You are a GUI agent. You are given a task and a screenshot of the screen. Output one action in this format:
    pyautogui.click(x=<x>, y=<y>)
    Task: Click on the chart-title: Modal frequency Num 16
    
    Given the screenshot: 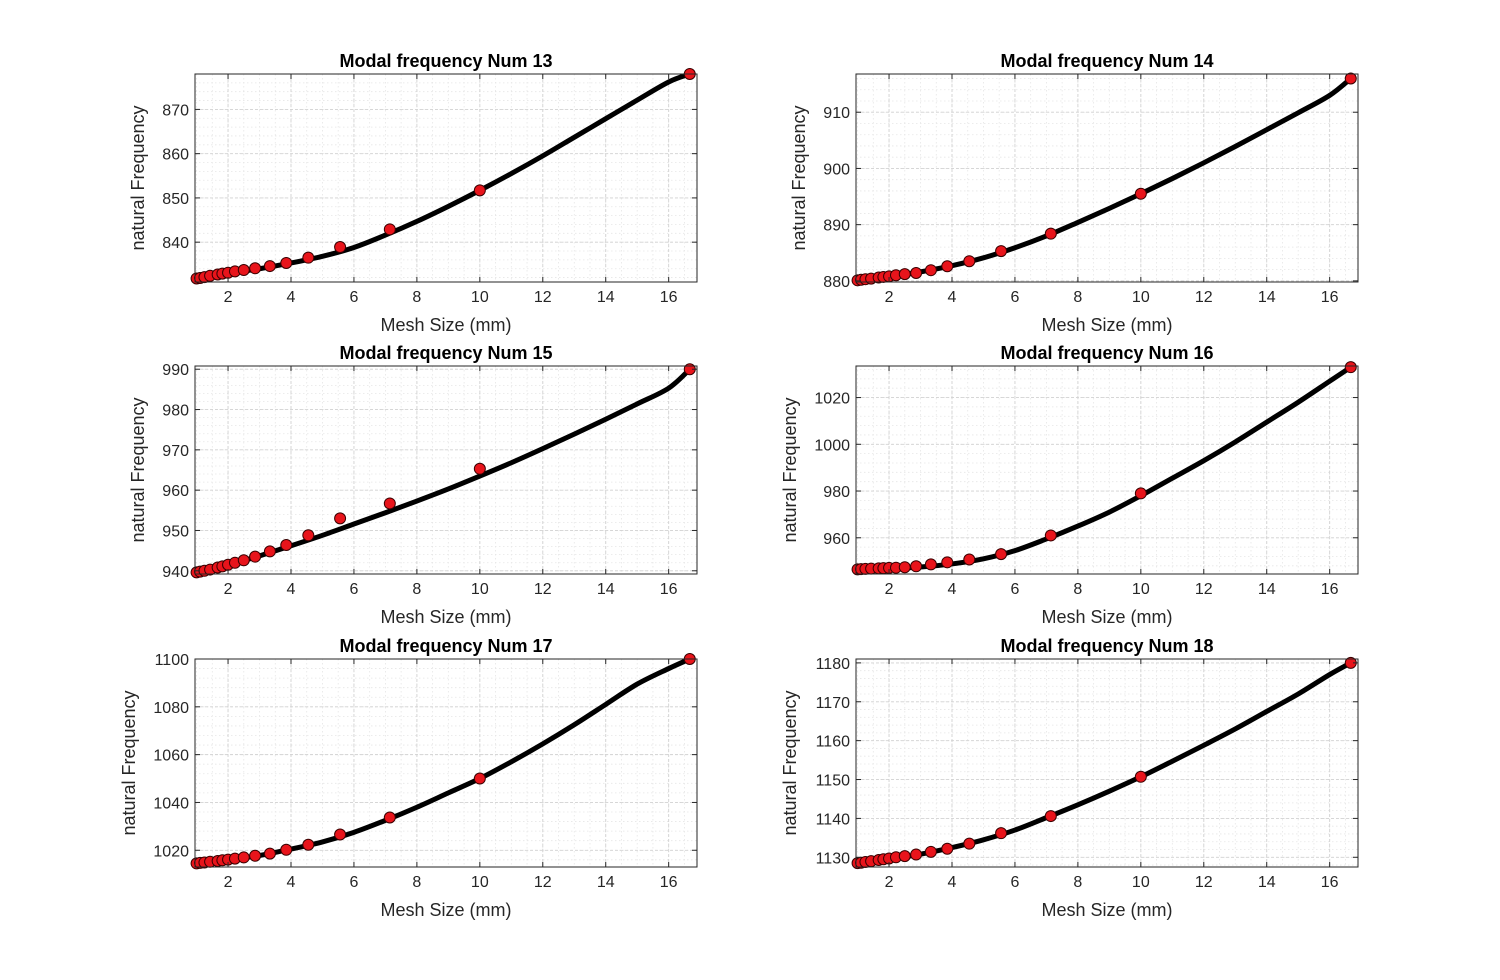 What is the action you would take?
    pyautogui.click(x=1106, y=353)
    